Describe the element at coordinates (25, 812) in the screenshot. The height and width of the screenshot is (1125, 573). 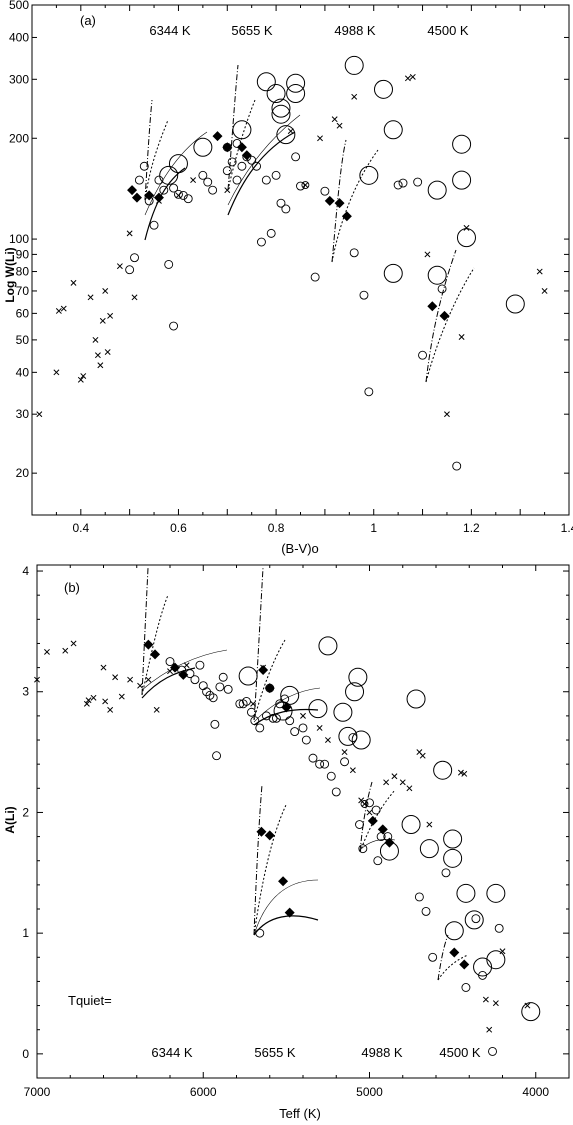
I see `panel-b-ytick-label: 2` at that location.